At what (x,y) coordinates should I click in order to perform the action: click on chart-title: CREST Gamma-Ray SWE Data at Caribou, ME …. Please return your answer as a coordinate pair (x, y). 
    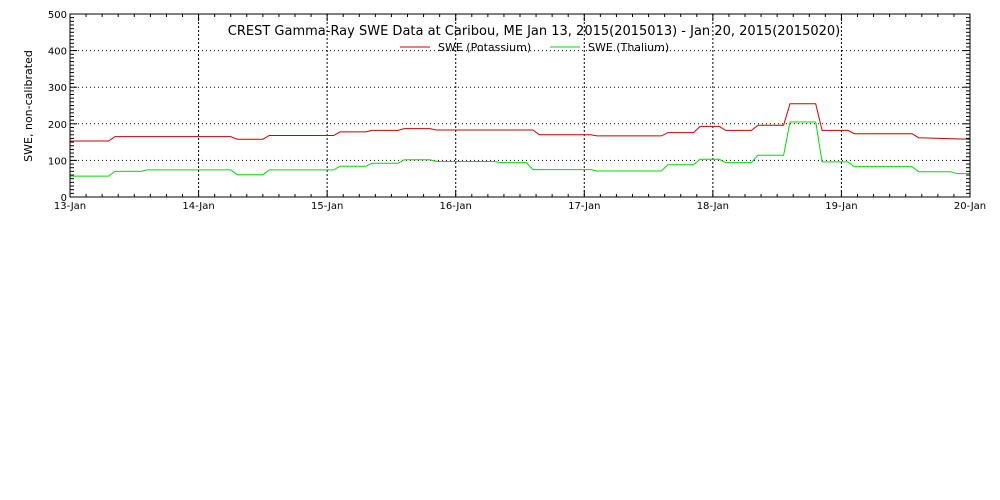
    Looking at the image, I should click on (534, 31).